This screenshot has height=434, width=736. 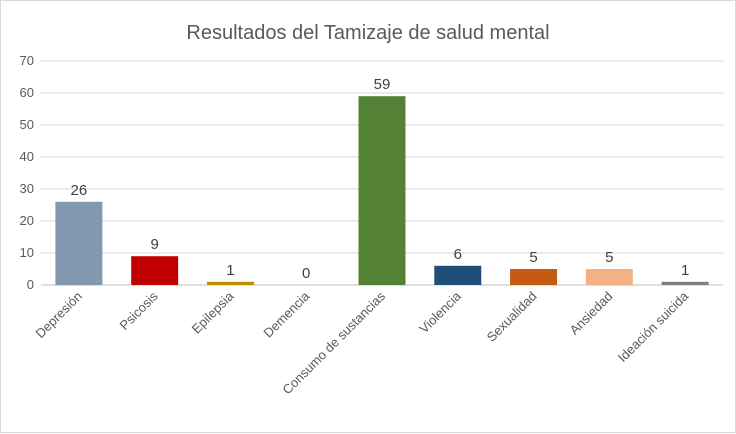 I want to click on y-tick-label: 20, so click(x=27, y=220).